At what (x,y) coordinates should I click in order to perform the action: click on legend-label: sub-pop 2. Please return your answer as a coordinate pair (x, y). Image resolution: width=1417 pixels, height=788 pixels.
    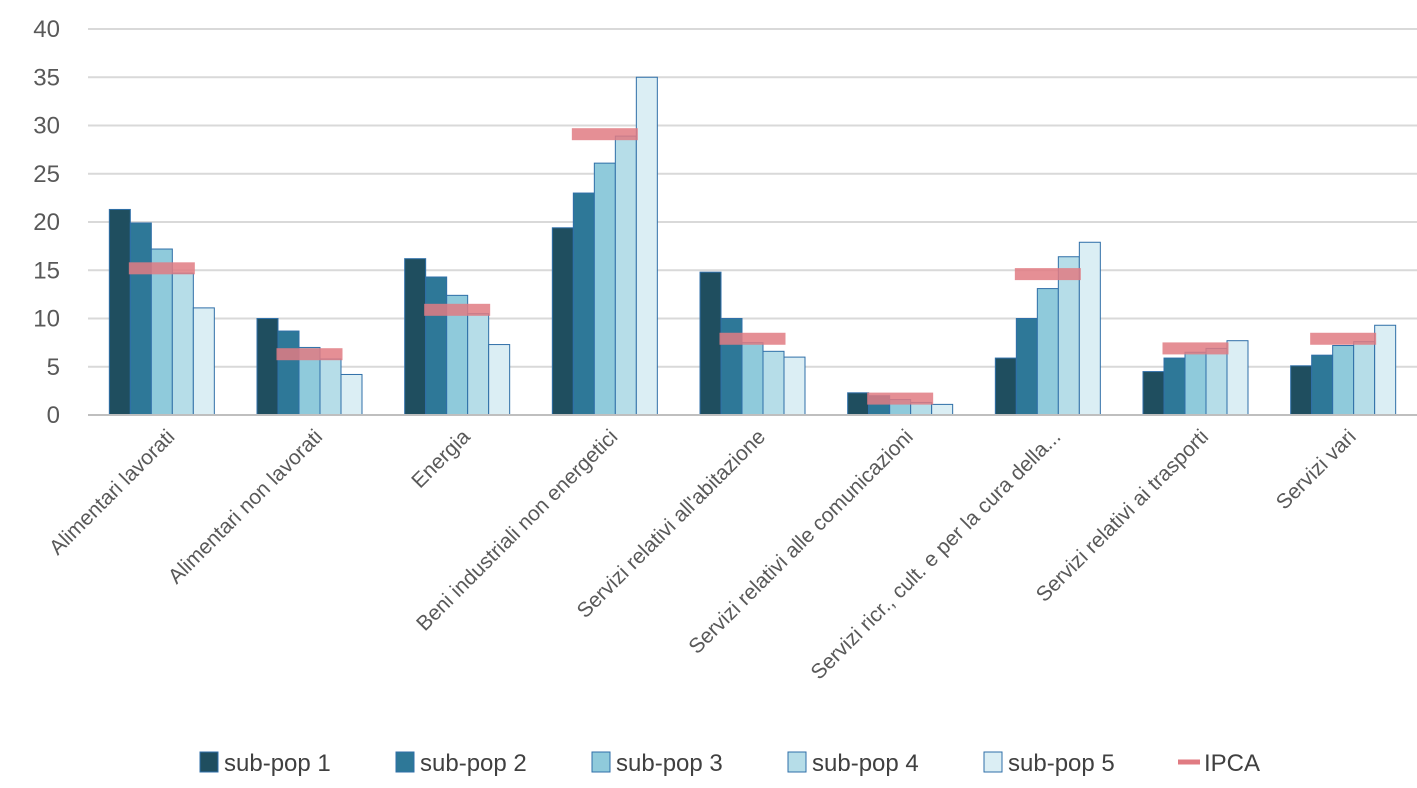
    Looking at the image, I should click on (473, 763).